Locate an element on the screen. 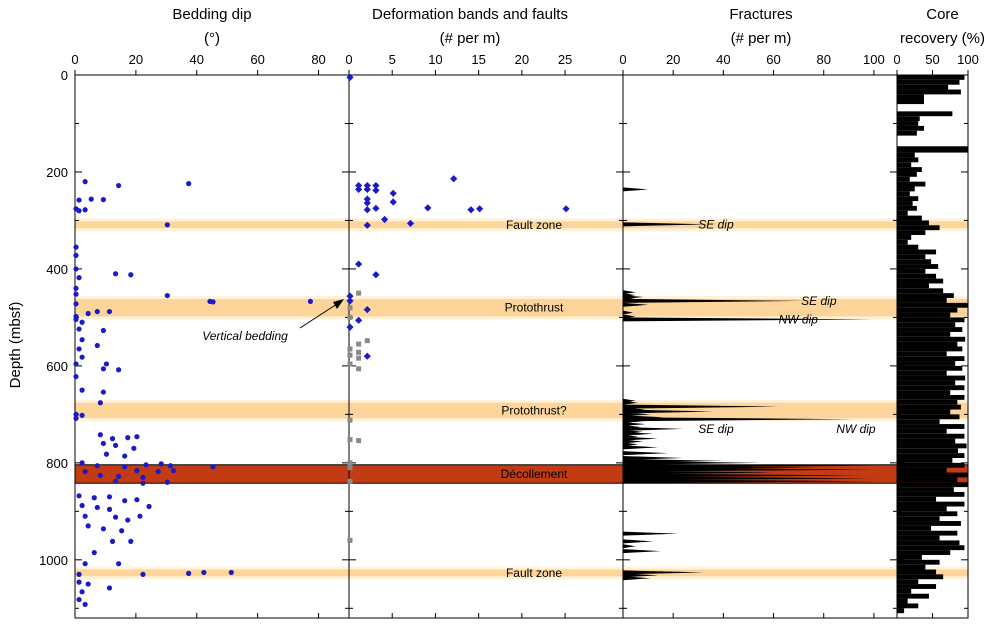 This screenshot has height=636, width=990. y-tick-label: 1000 is located at coordinates (53, 560).